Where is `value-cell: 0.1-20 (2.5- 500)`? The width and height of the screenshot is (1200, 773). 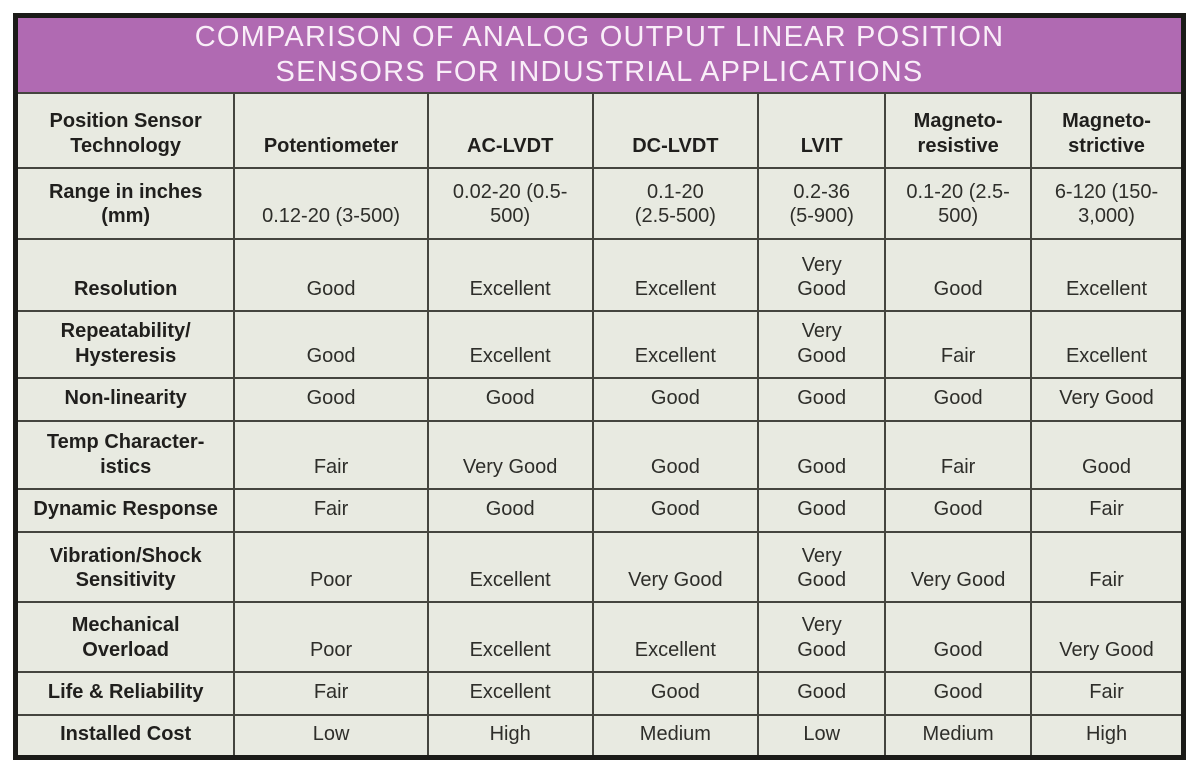
value-cell: 0.1-20 (2.5- 500) is located at coordinates (958, 203).